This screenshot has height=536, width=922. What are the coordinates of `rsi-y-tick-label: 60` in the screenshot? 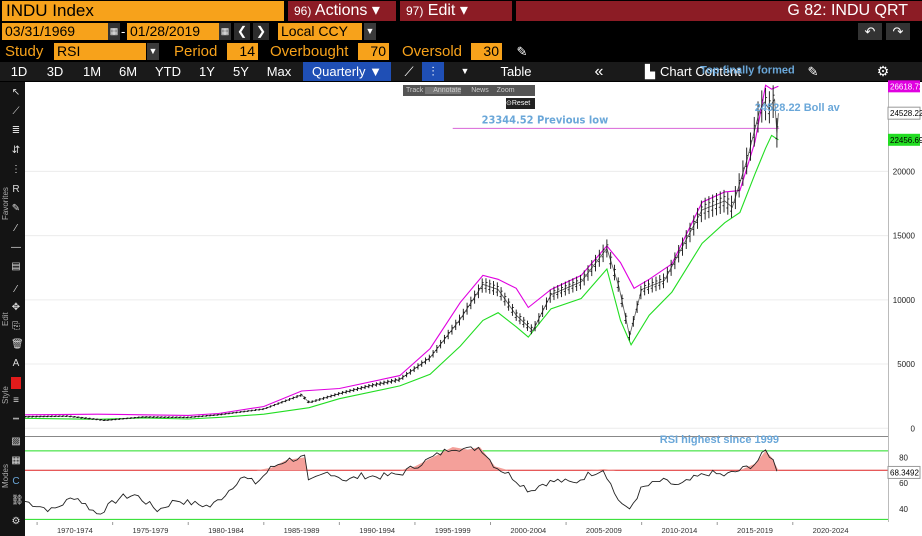 It's located at (903, 483).